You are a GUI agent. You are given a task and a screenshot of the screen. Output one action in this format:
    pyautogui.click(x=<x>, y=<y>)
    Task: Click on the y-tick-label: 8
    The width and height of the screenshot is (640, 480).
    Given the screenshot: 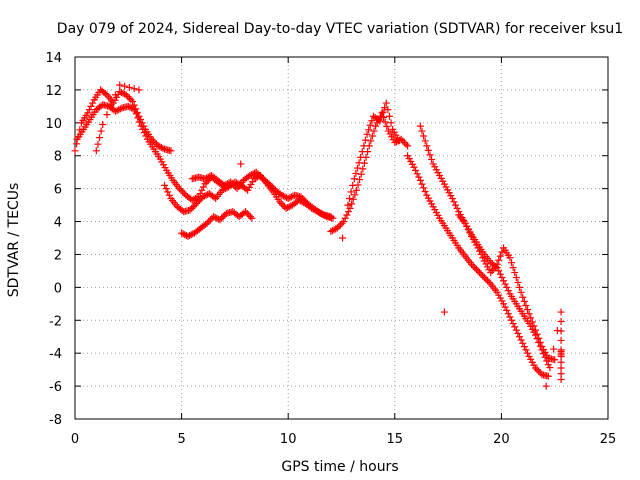 What is the action you would take?
    pyautogui.click(x=58, y=157)
    